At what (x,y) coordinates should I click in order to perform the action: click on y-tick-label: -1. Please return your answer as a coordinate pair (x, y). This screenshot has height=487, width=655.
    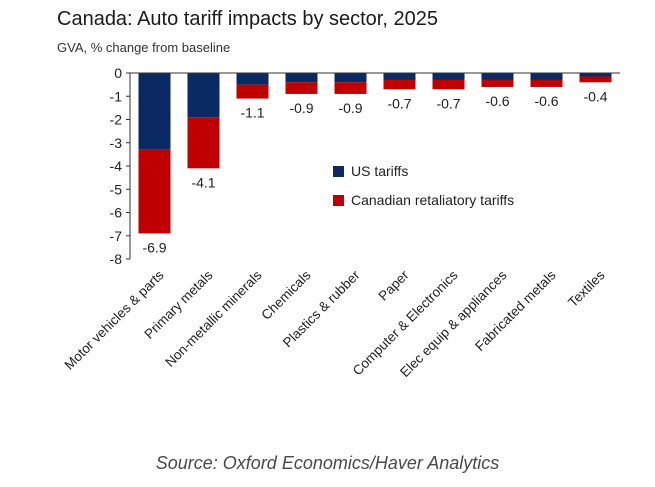
    Looking at the image, I should click on (116, 96).